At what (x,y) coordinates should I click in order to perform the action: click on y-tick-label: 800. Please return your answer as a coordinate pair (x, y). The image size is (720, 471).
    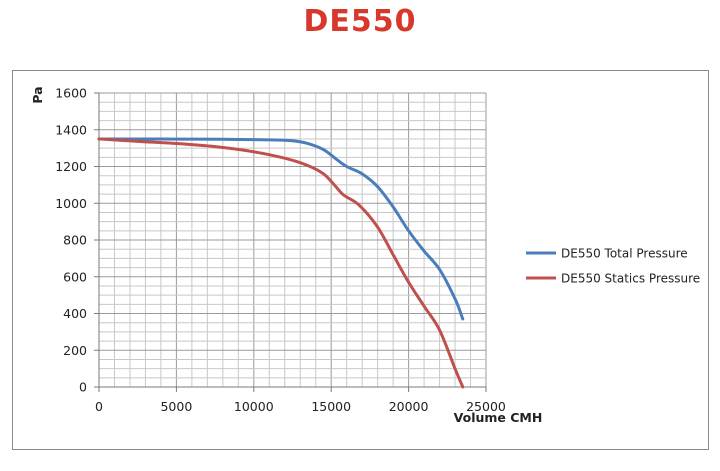
    Looking at the image, I should click on (75, 240).